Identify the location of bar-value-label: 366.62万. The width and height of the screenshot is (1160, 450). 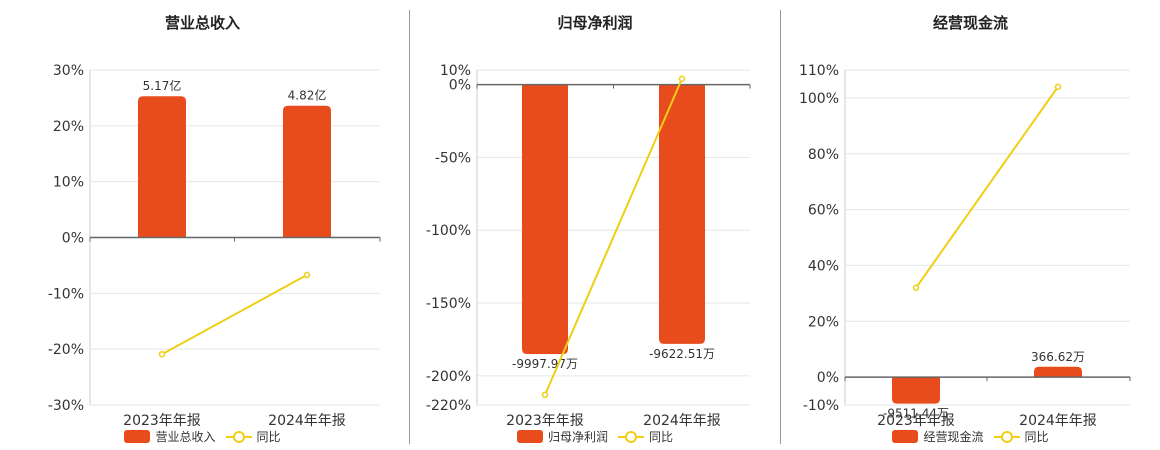
(1058, 357).